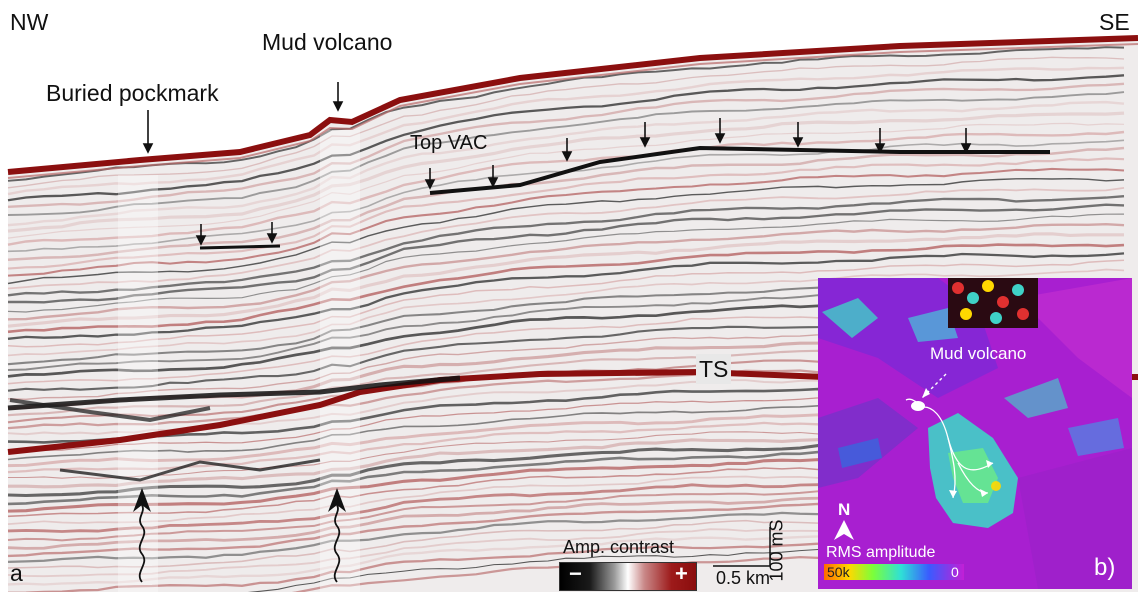  What do you see at coordinates (29, 22) in the screenshot?
I see `orientation-nw-label: NW` at bounding box center [29, 22].